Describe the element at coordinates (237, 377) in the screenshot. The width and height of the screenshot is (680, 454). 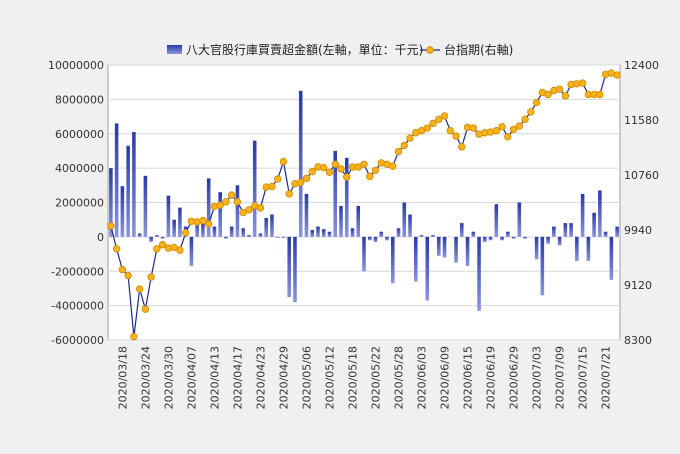
I see `x-tick-label: 2020/04/17` at that location.